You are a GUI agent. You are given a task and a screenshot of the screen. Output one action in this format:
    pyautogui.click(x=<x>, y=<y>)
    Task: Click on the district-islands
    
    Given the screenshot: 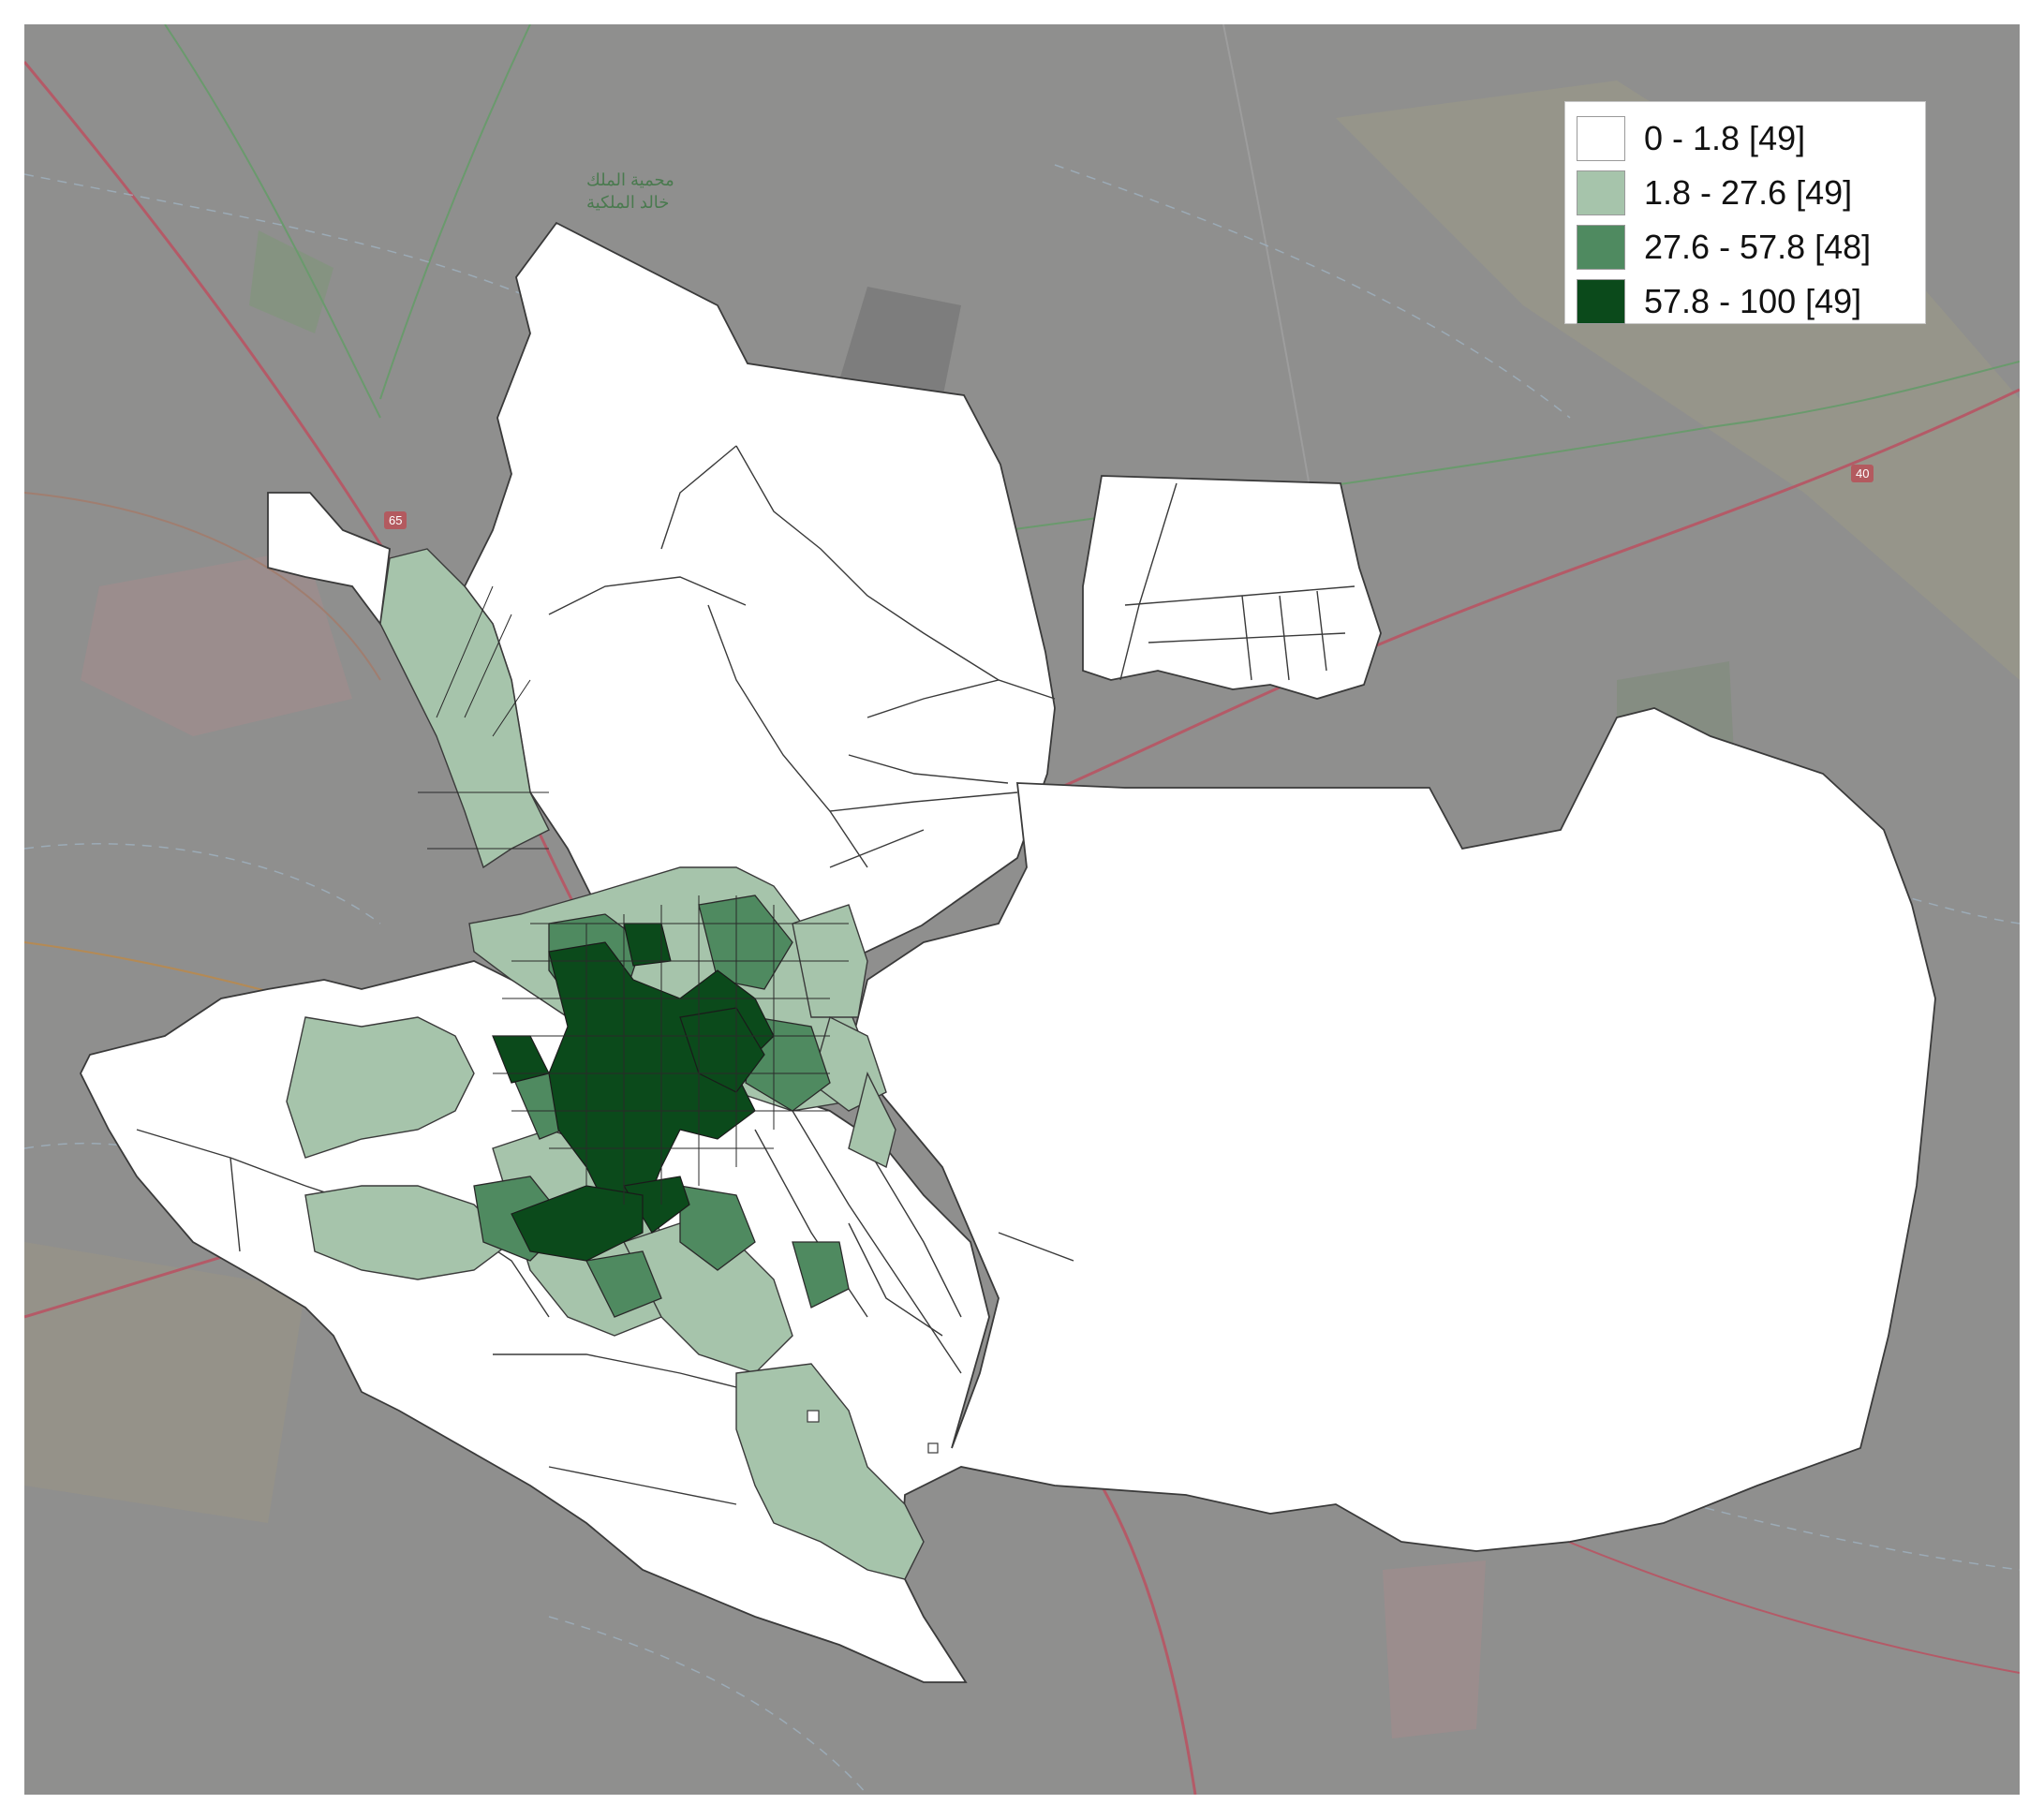 What is the action you would take?
    pyautogui.click(x=873, y=1432)
    